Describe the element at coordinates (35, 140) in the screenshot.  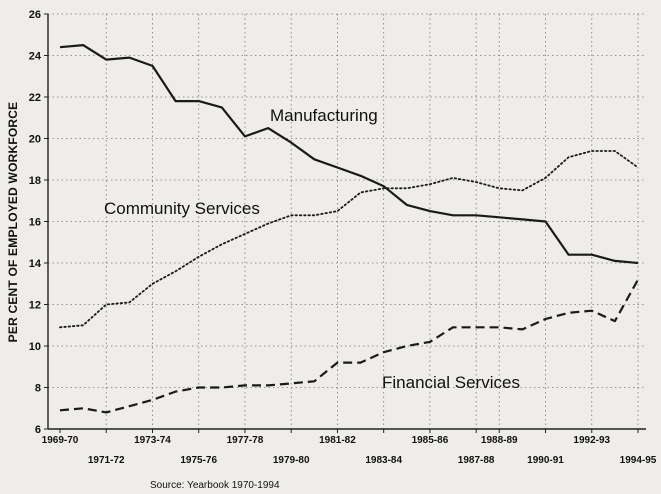
I see `y-tick-label-20: 20` at that location.